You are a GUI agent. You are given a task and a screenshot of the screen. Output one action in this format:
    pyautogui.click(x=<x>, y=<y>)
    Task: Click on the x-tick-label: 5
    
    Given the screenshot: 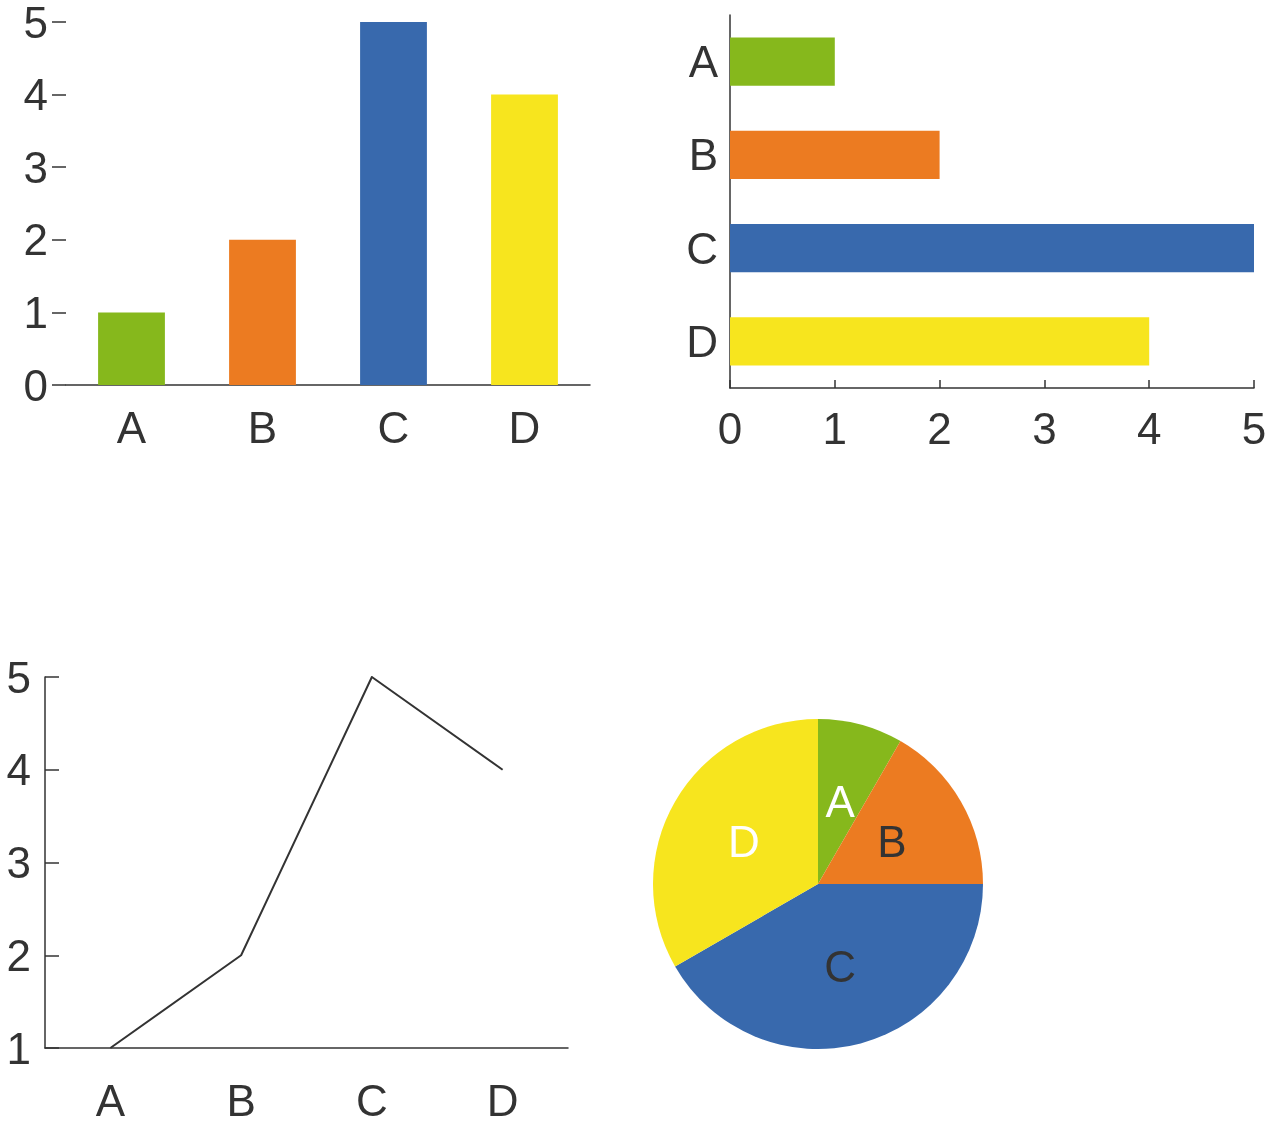 What is the action you would take?
    pyautogui.click(x=1254, y=428)
    